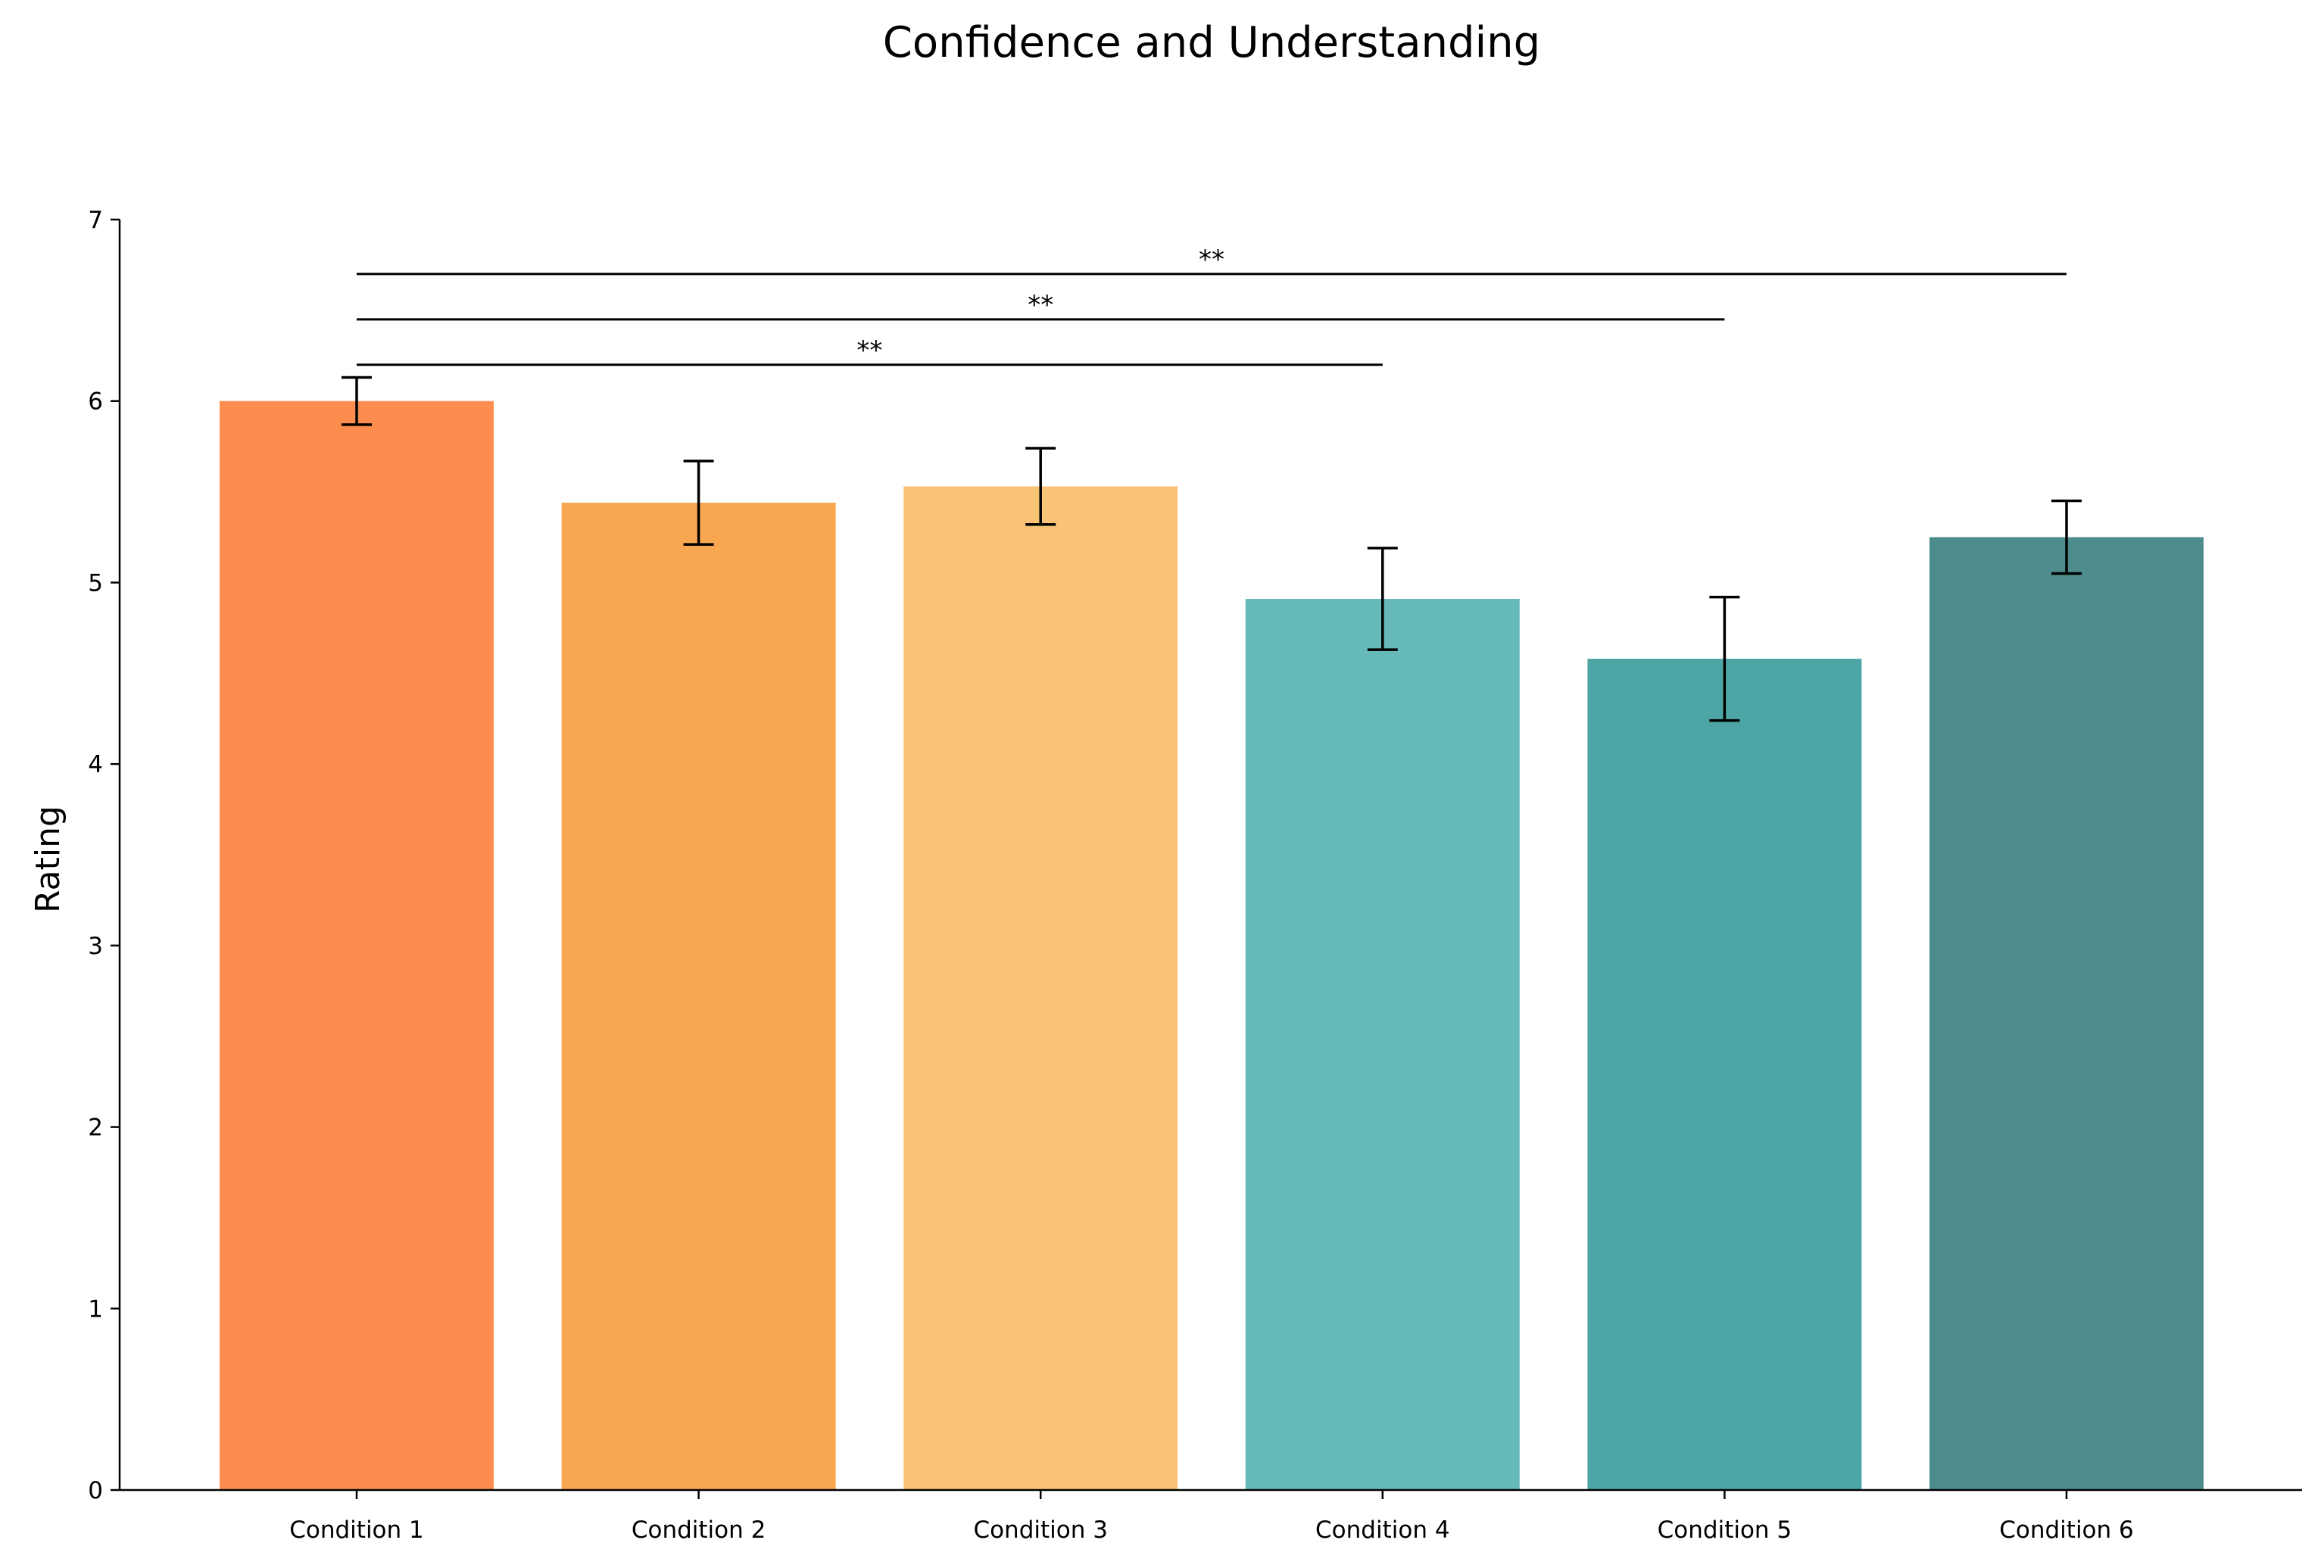 The image size is (2324, 1568). What do you see at coordinates (95, 221) in the screenshot?
I see `y-tick-label-7: 7` at bounding box center [95, 221].